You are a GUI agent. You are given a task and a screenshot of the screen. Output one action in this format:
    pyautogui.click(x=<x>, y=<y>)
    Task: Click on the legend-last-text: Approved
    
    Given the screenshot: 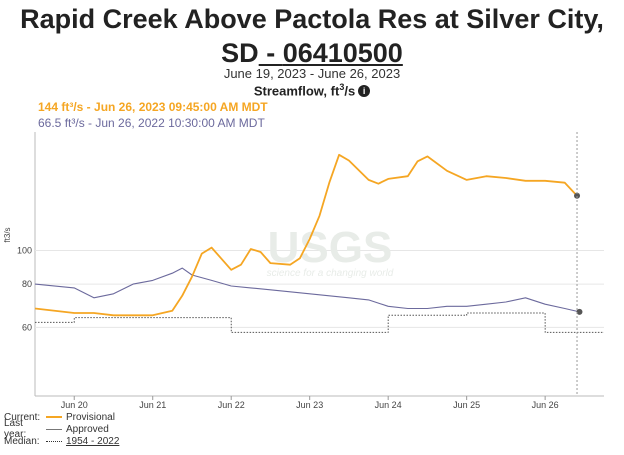 What is the action you would take?
    pyautogui.click(x=87, y=429)
    